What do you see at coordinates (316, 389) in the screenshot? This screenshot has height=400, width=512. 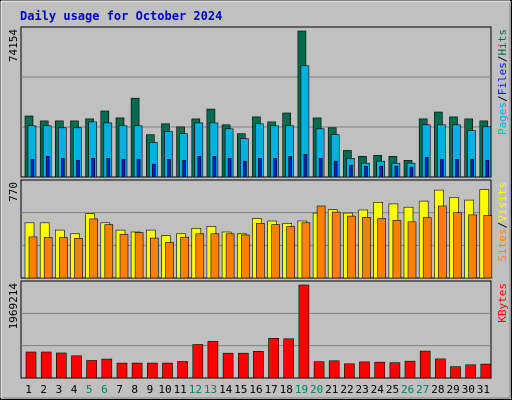 I see `x-tick-label-day-20: 20` at bounding box center [316, 389].